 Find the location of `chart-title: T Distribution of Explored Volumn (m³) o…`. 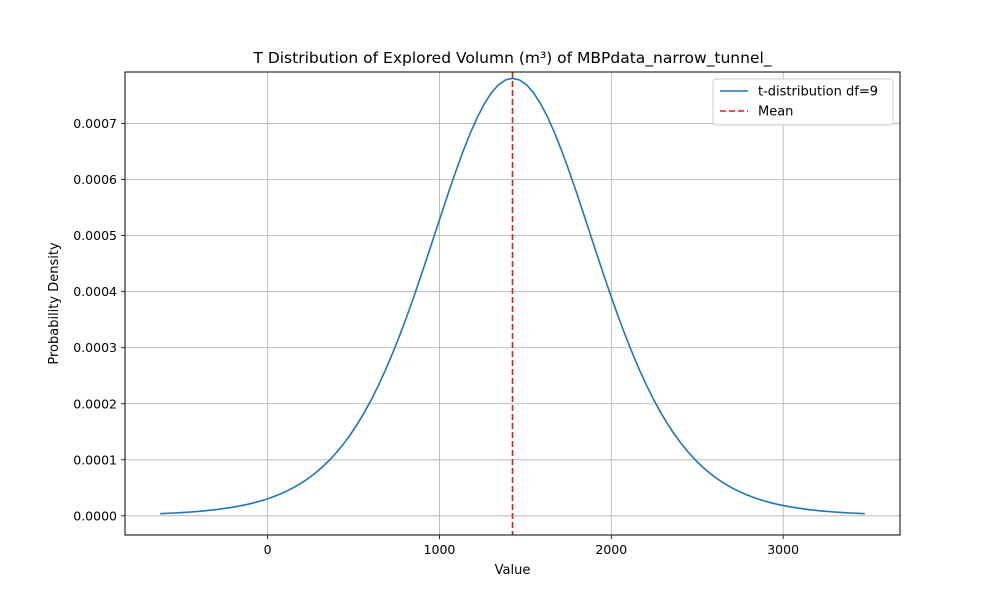

chart-title: T Distribution of Explored Volumn (m³) o… is located at coordinates (511, 58).